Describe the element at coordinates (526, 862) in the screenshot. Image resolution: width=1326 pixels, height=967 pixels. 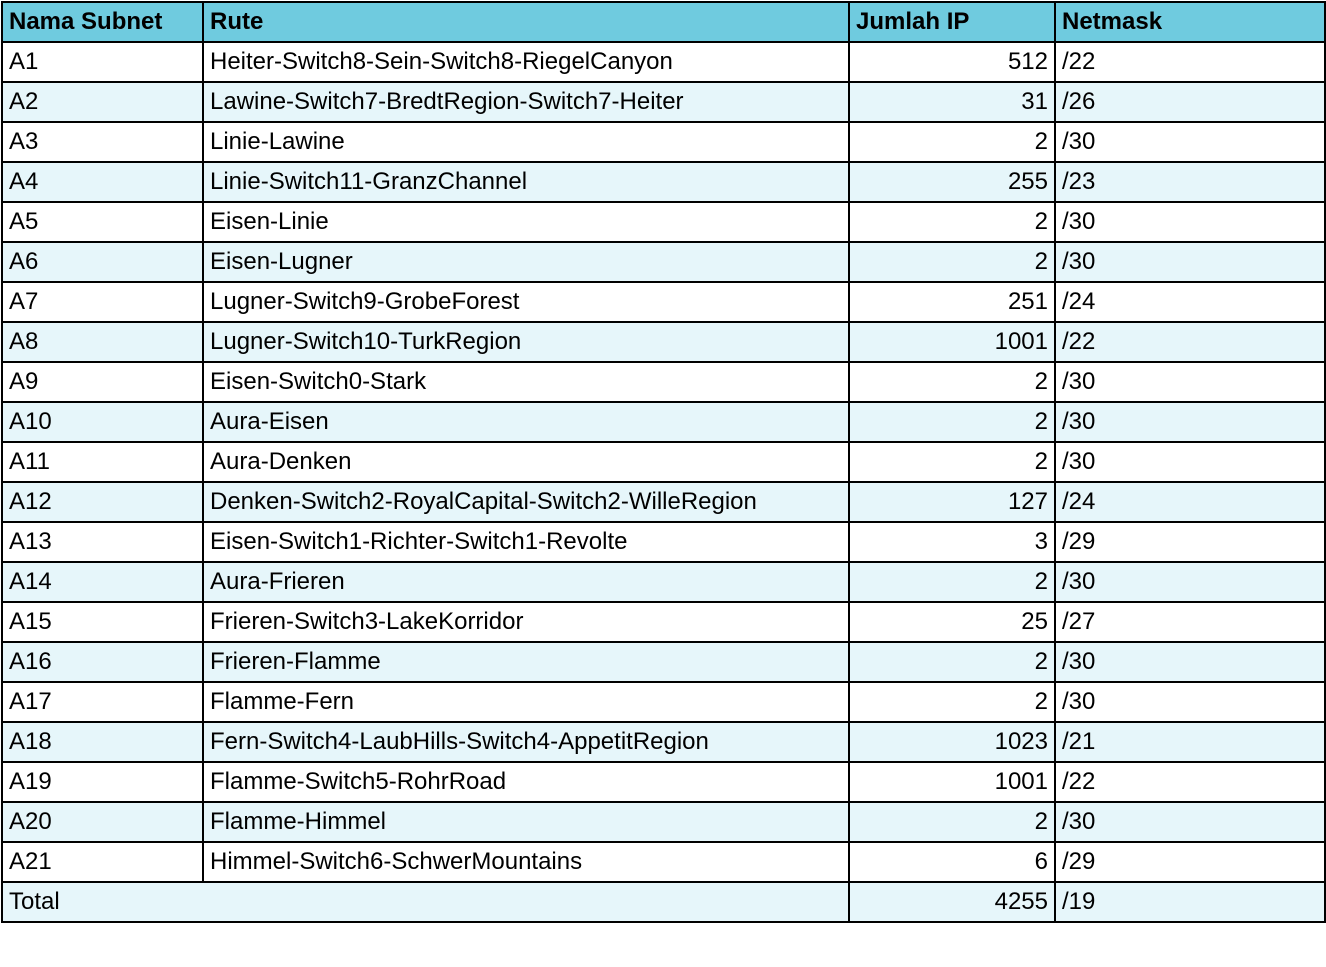
I see `route-cell: Himmel-Switch6-SchwerMountains` at that location.